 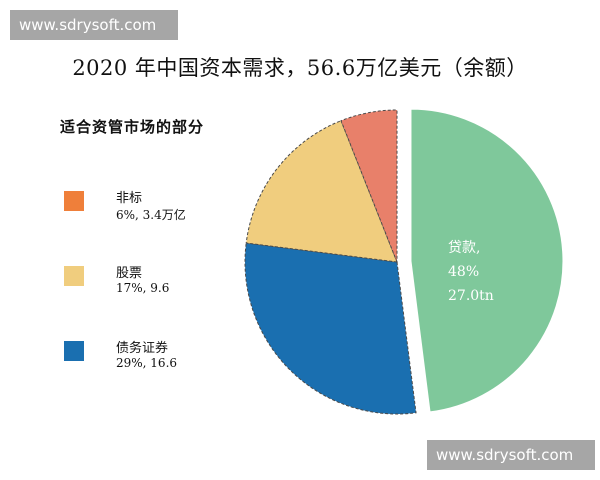 I want to click on legend-swatch-nonstandard, so click(x=74, y=201).